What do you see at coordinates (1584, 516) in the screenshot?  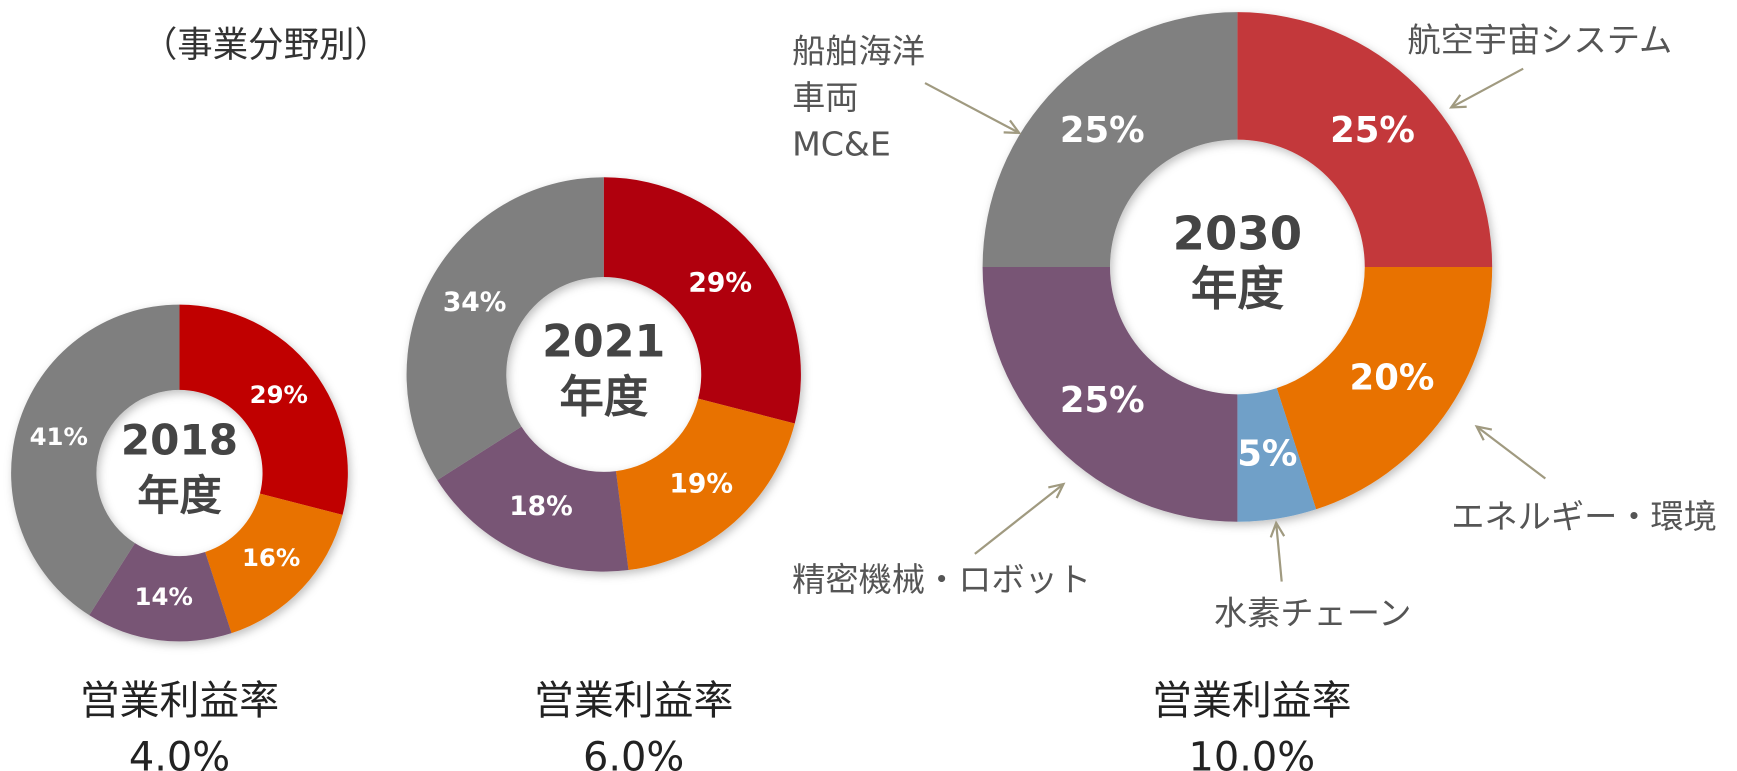 I see `category-label: エネルギー・環境` at bounding box center [1584, 516].